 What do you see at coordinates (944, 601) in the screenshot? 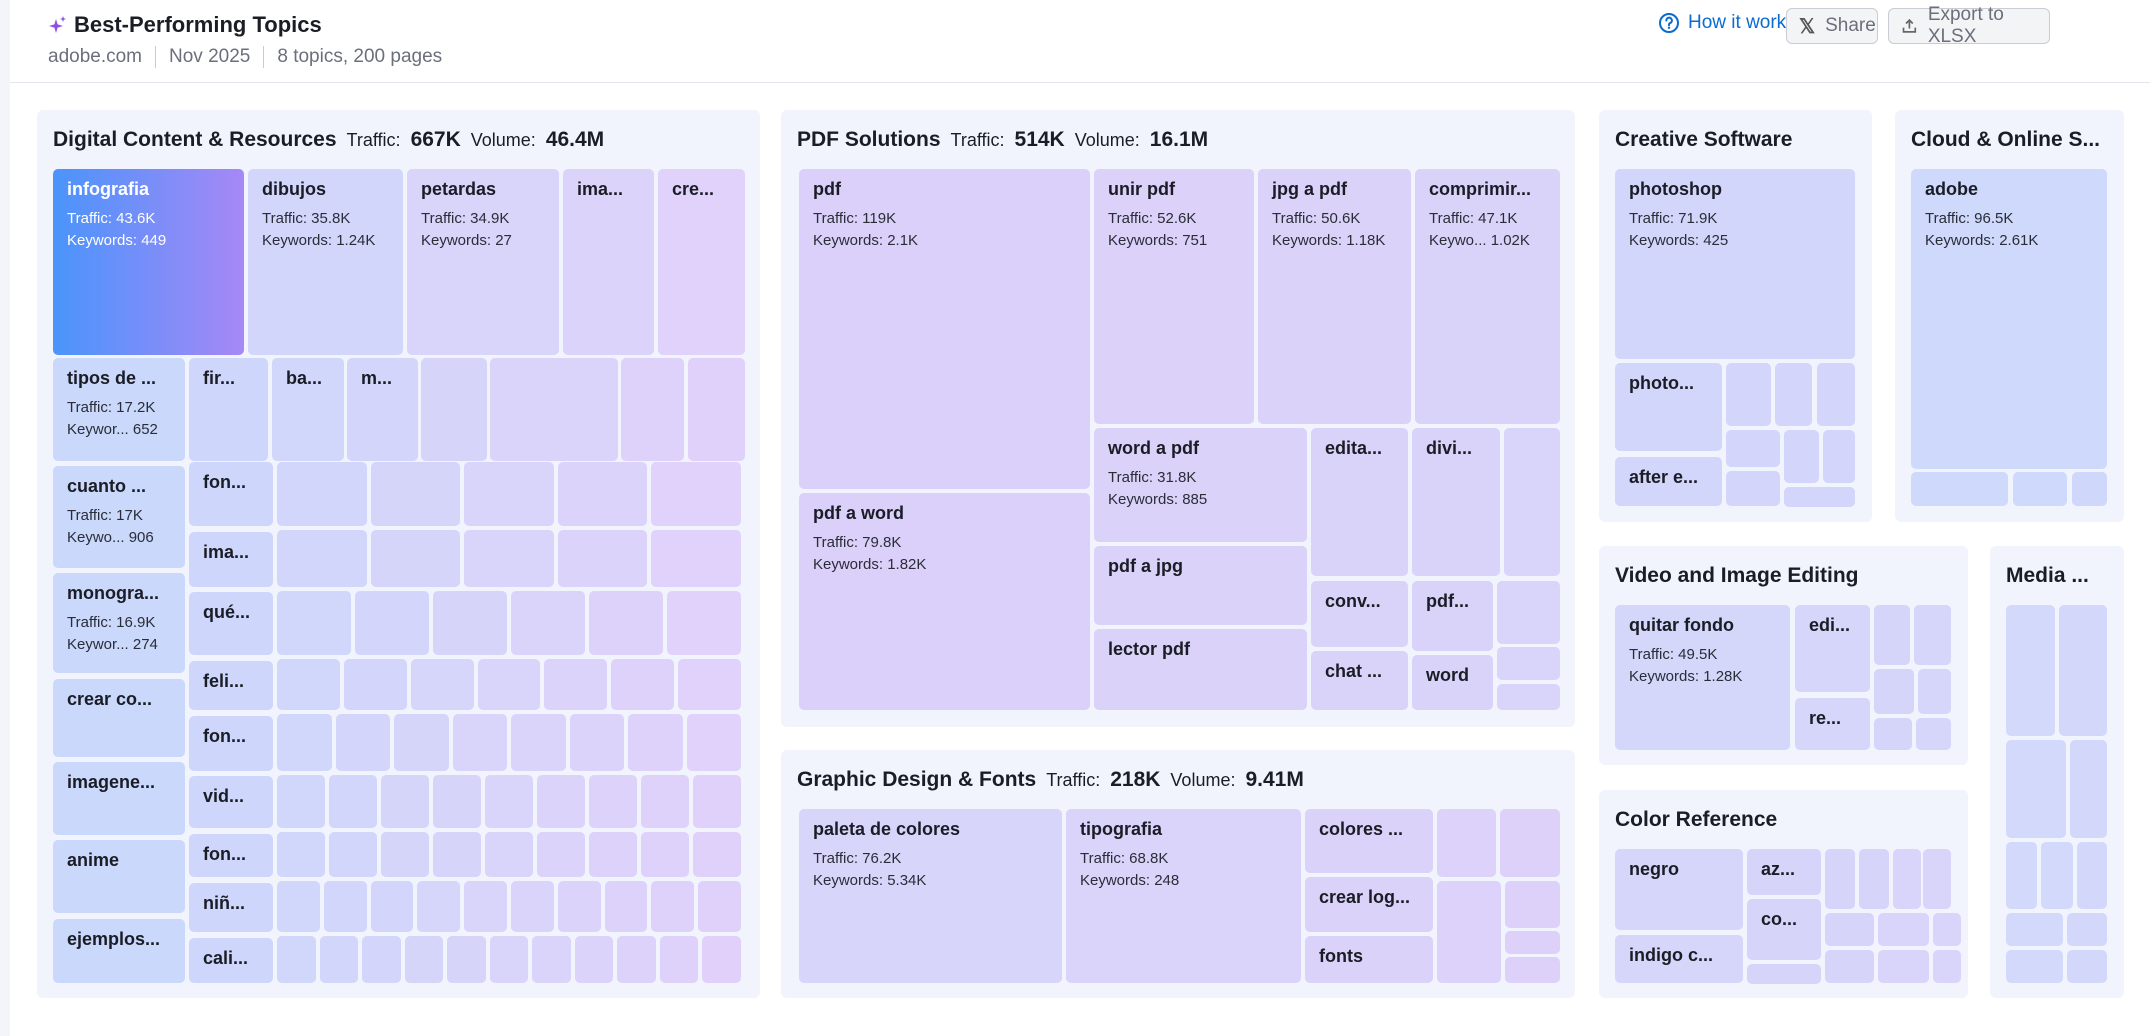
I see `topic-tile: pdf a word Traffic: 79.8K Keywords: 1.82K` at bounding box center [944, 601].